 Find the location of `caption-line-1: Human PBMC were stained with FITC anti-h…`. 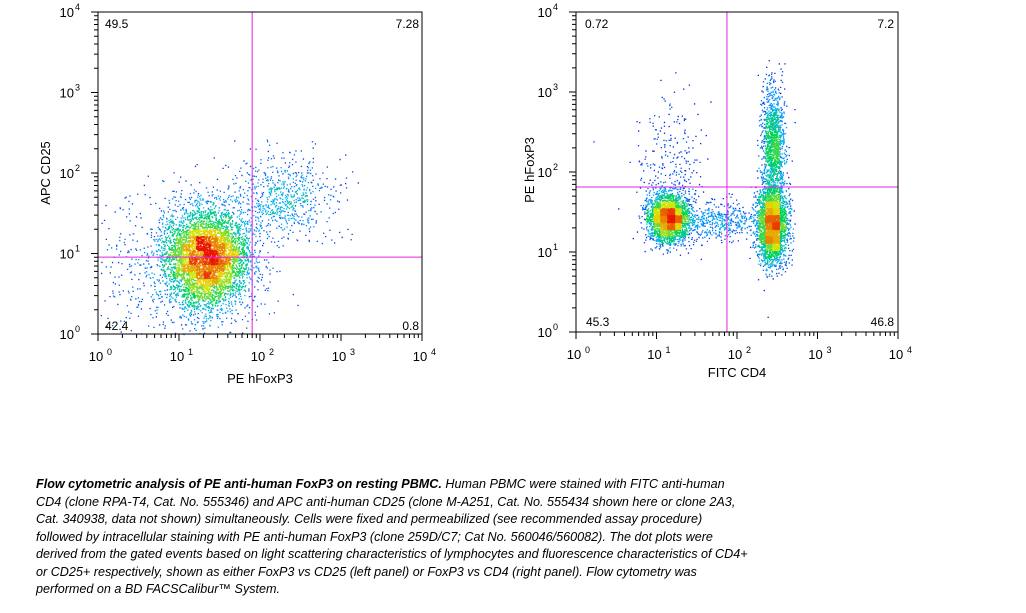

caption-line-1: Human PBMC were stained with FITC anti-h… is located at coordinates (585, 484).